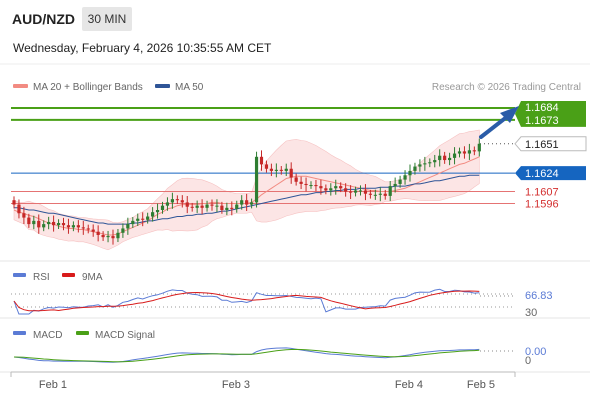 The height and width of the screenshot is (400, 590). Describe the element at coordinates (20, 86) in the screenshot. I see `ma20-legend-swatch` at that location.